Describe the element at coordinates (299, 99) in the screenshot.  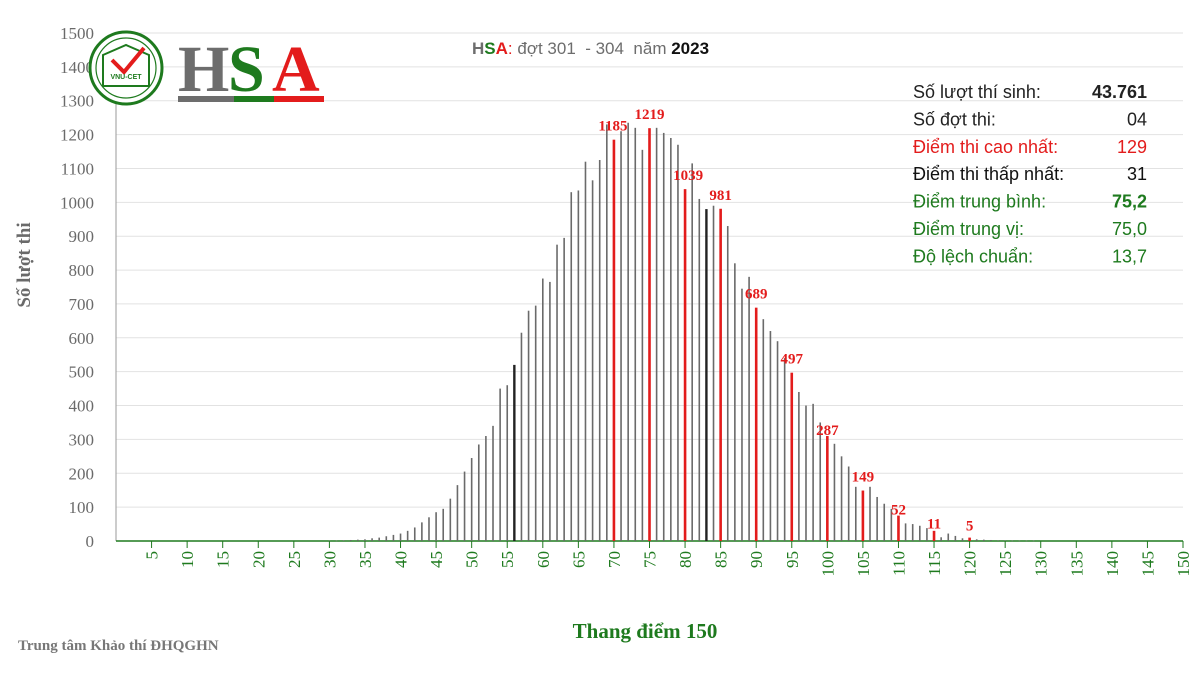
I see `logo-underline-red` at that location.